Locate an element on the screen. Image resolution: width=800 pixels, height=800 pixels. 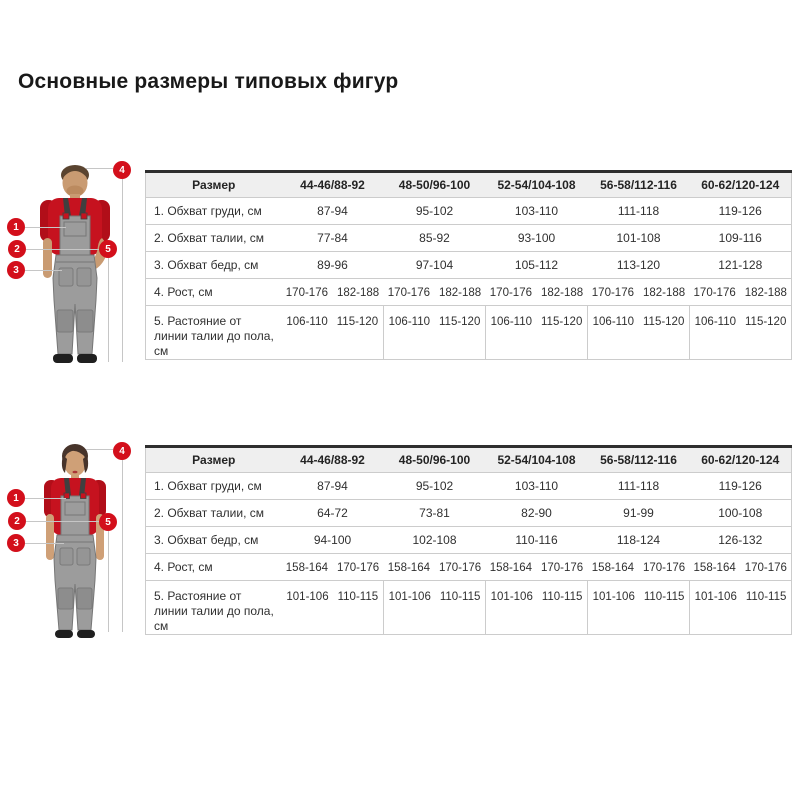
size-value-cell: 97-104 is located at coordinates (434, 265).